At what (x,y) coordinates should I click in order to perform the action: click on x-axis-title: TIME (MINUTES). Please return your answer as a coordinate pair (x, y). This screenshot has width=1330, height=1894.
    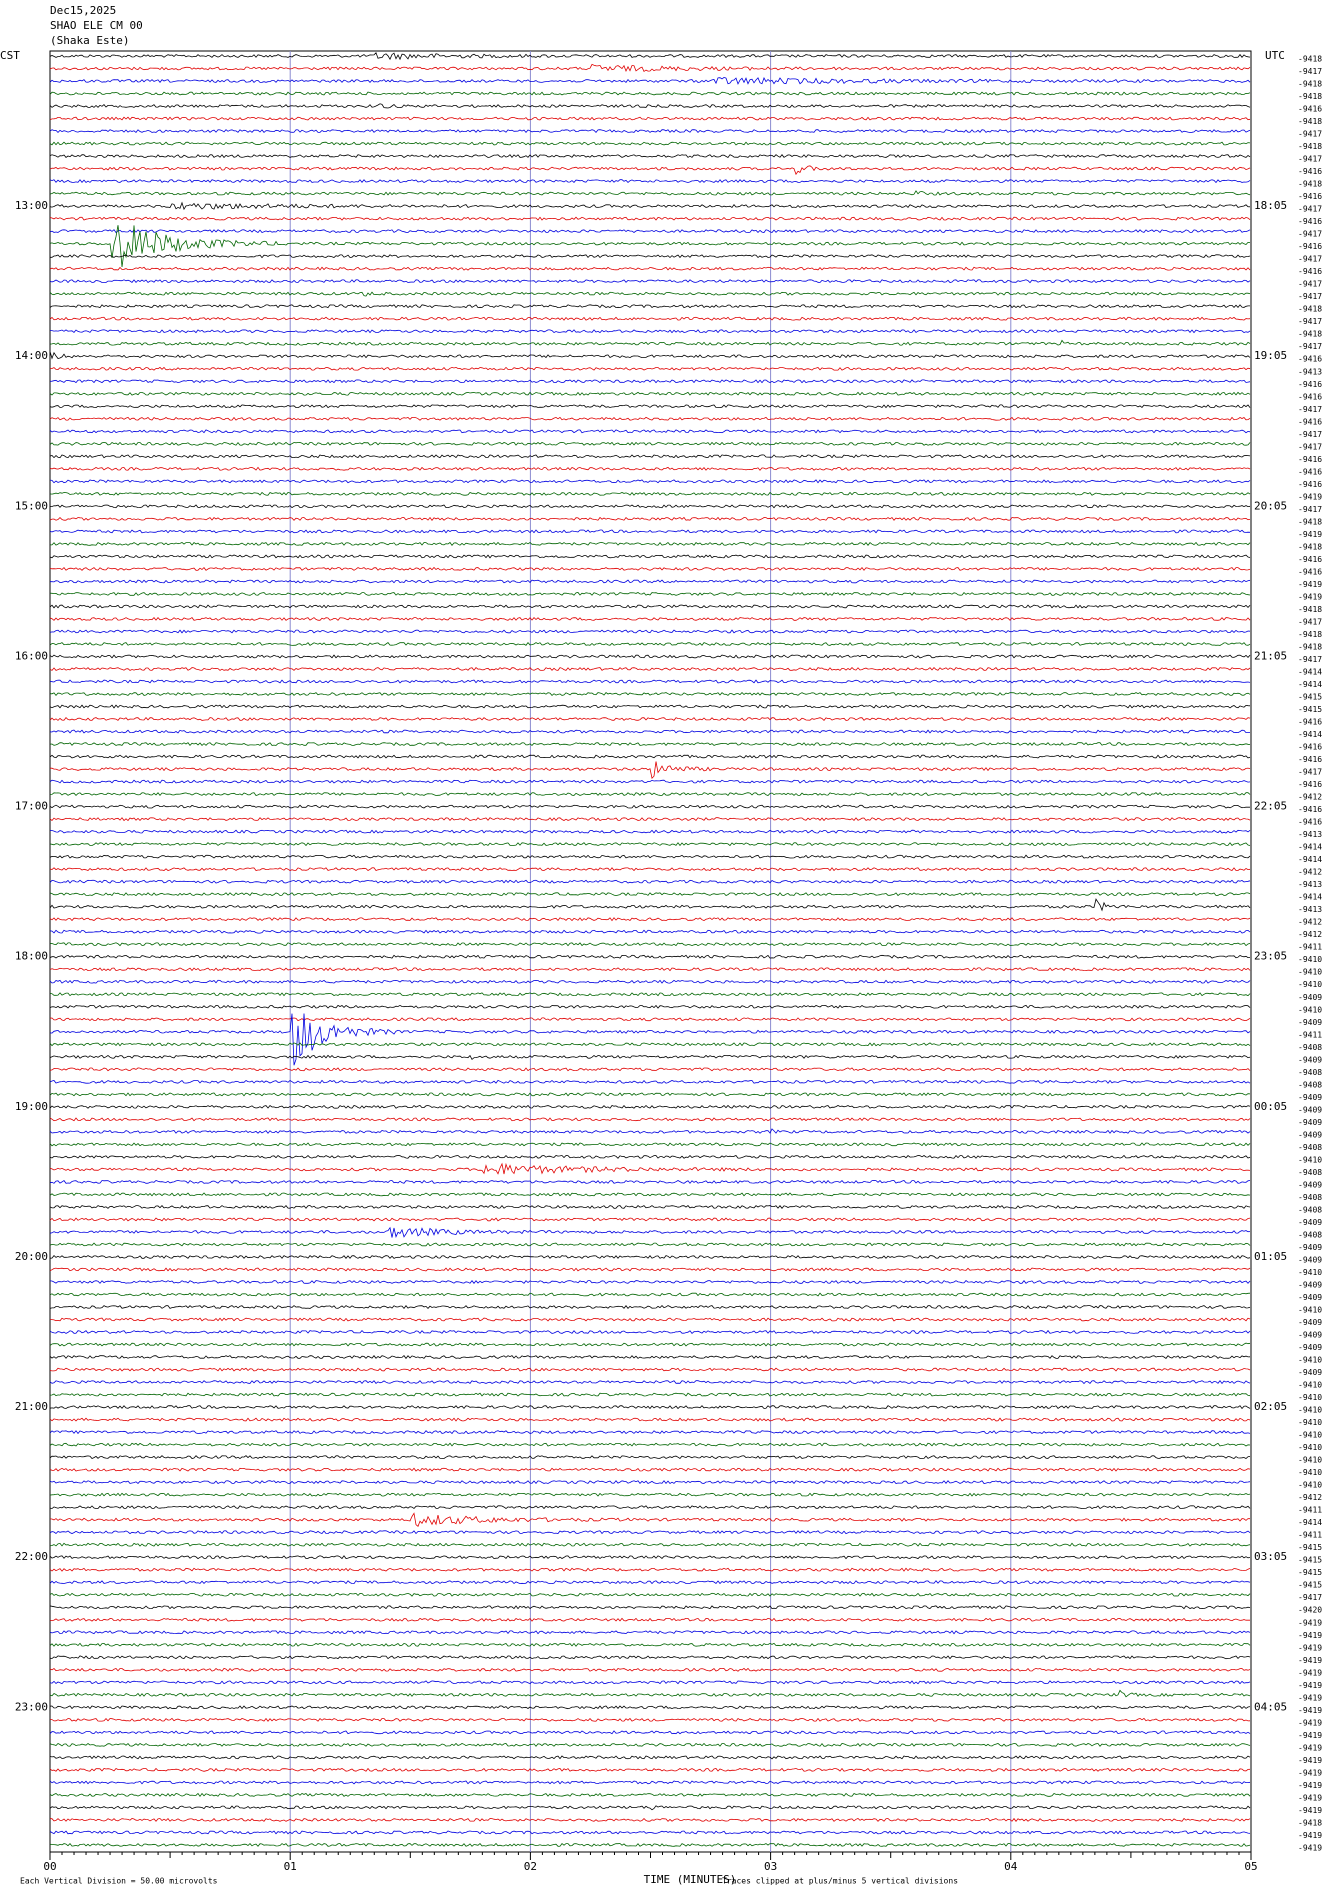
    Looking at the image, I should click on (690, 1879).